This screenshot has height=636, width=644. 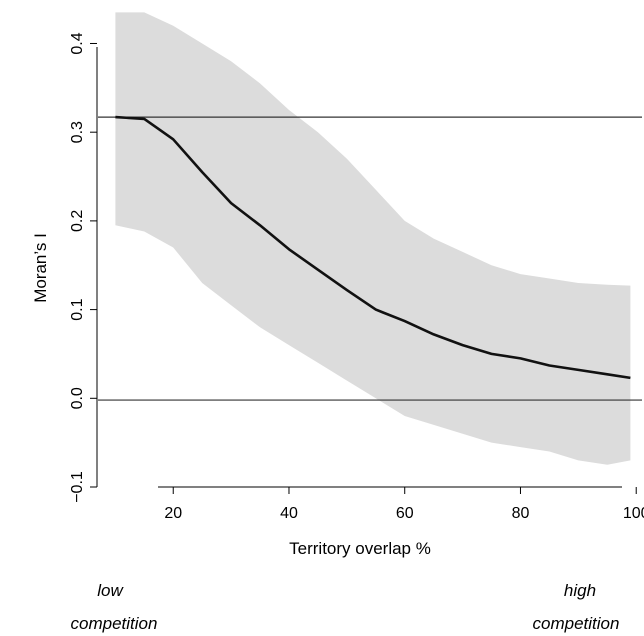 I want to click on x-axis-title: Territory overlap %, so click(x=360, y=548).